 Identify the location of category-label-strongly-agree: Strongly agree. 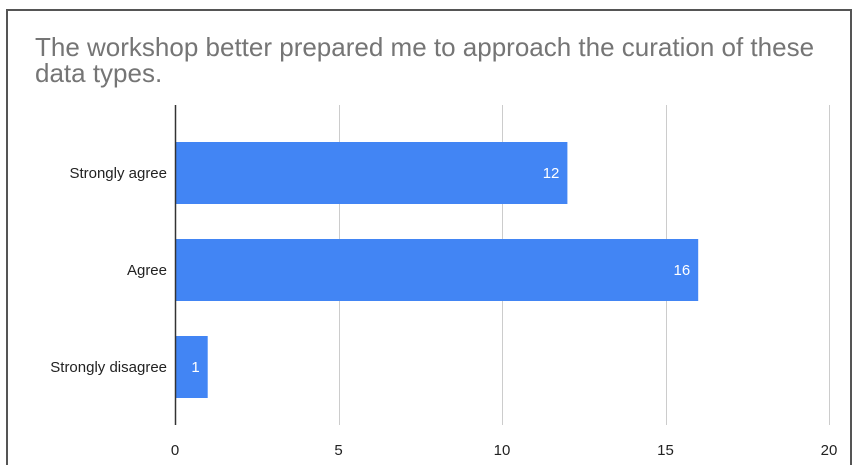
(118, 173).